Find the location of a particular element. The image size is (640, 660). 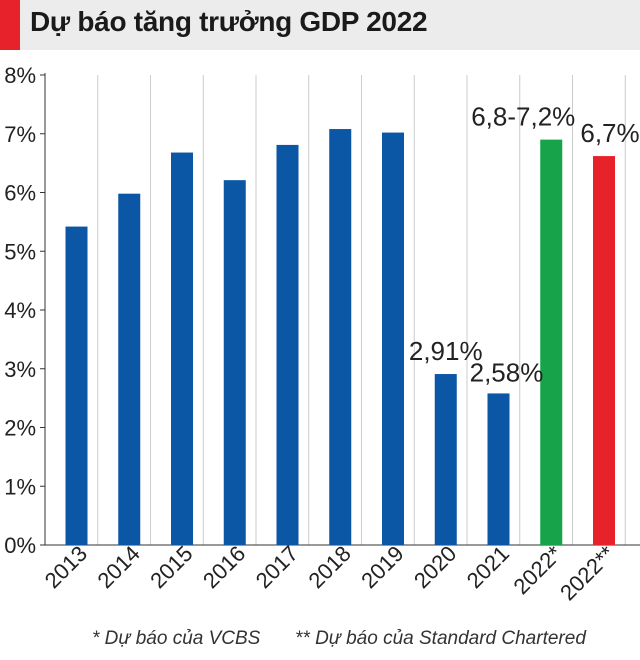

x-tick-label-2016: 2016 is located at coordinates (224, 567).